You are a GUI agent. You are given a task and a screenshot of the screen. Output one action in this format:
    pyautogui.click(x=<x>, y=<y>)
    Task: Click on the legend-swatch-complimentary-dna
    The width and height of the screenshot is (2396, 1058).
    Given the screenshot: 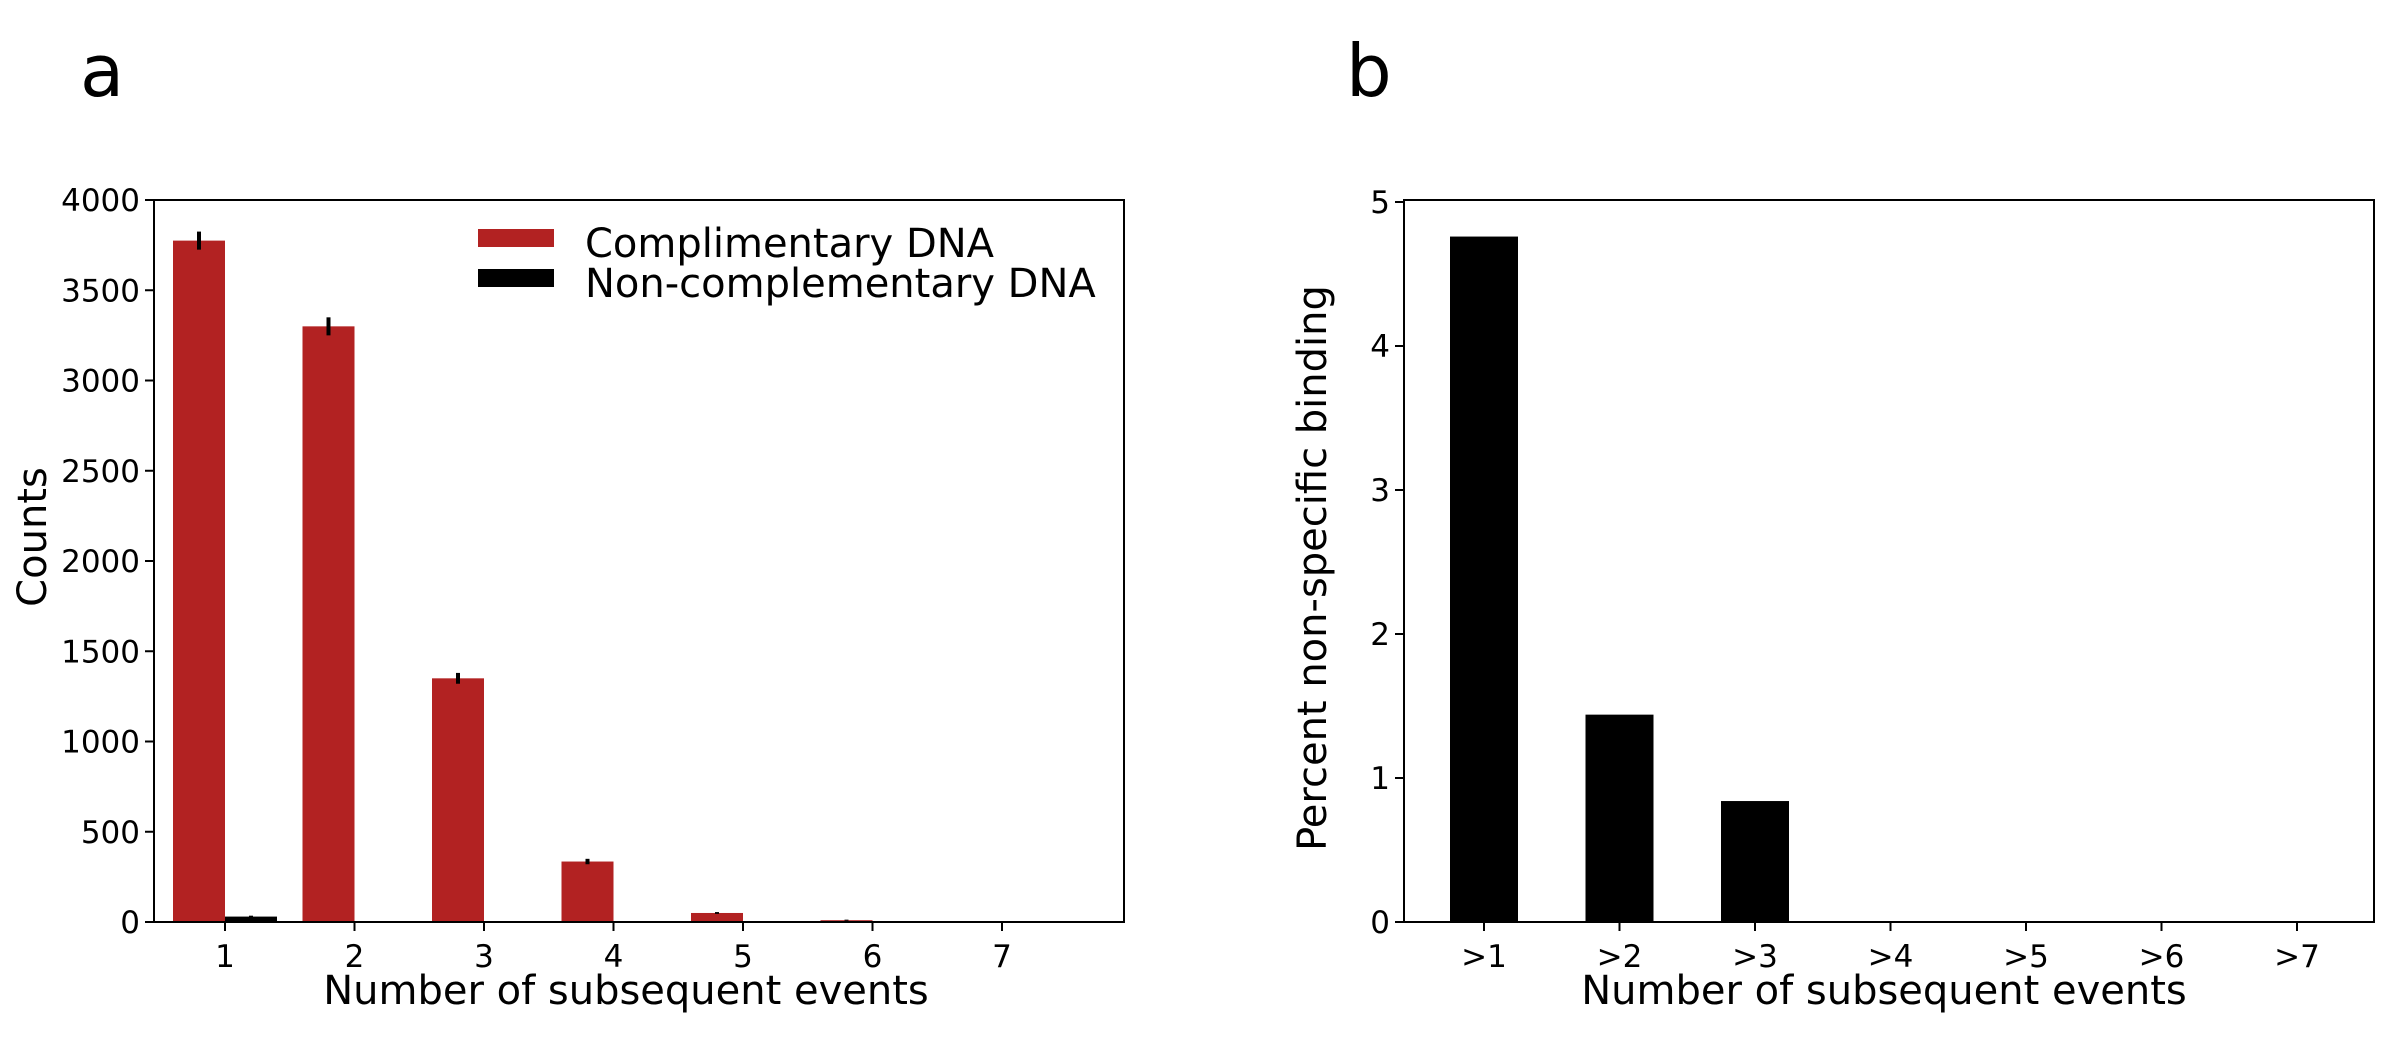 What is the action you would take?
    pyautogui.click(x=516, y=238)
    